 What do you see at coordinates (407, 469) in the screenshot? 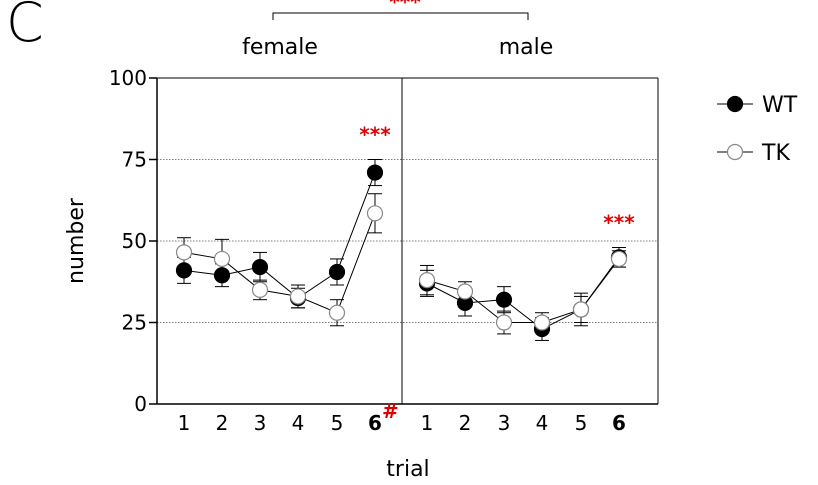
I see `x-axis-title: trial` at bounding box center [407, 469].